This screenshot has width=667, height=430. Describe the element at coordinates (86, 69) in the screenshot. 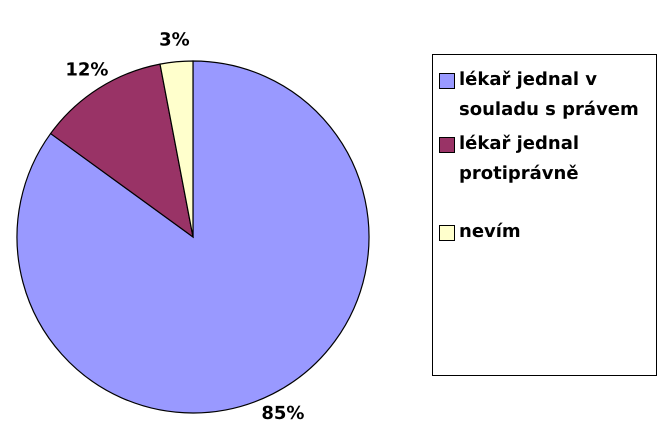

I see `data-label: 12%` at that location.